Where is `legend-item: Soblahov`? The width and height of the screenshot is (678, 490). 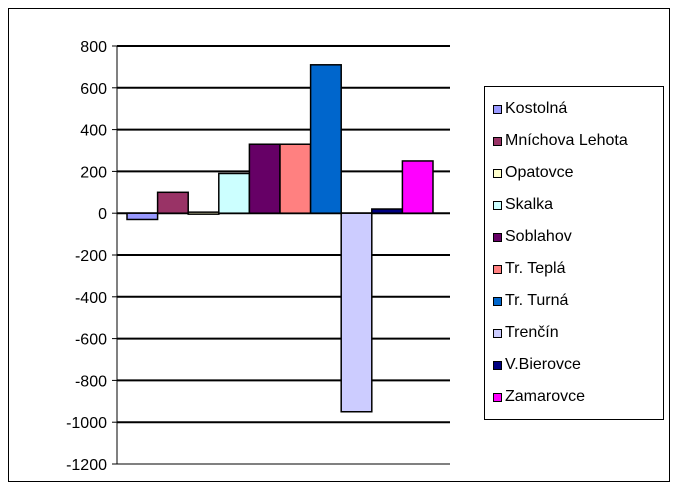 legend-item: Soblahov is located at coordinates (532, 237).